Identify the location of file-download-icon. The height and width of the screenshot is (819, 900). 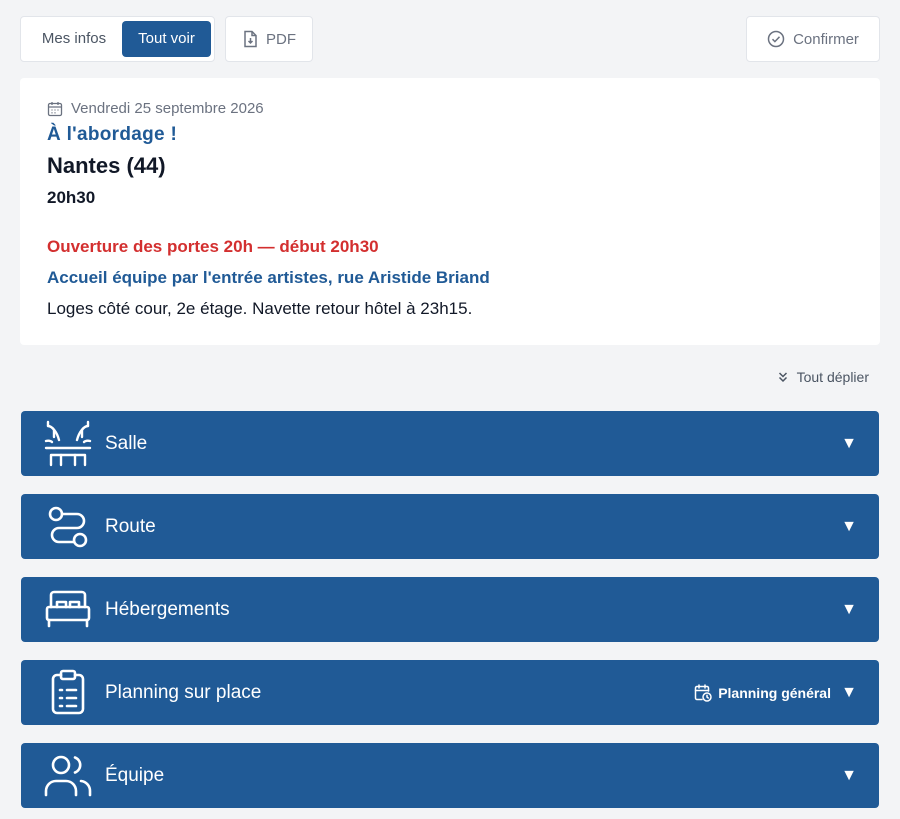
(250, 39).